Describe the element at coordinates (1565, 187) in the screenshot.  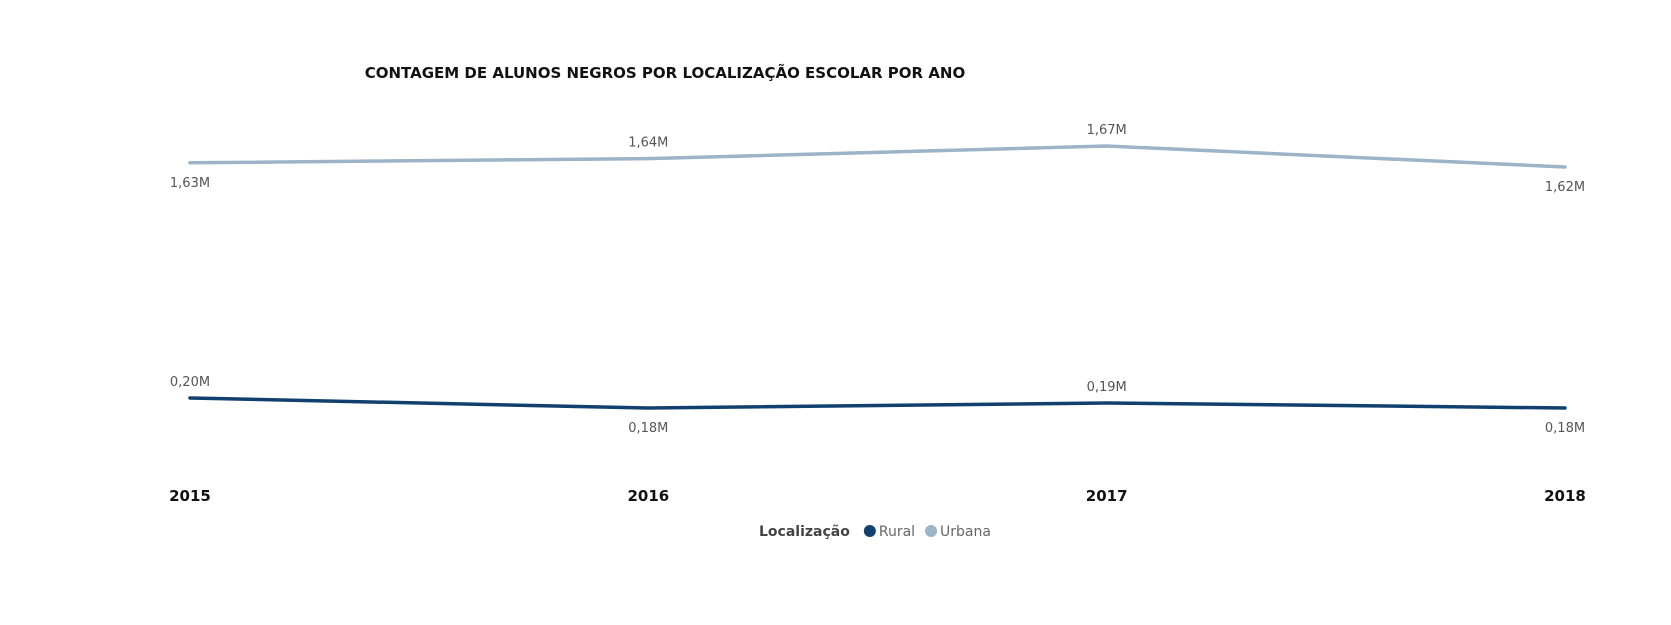
I see `data-label-urbana-2018: 1,62M` at that location.